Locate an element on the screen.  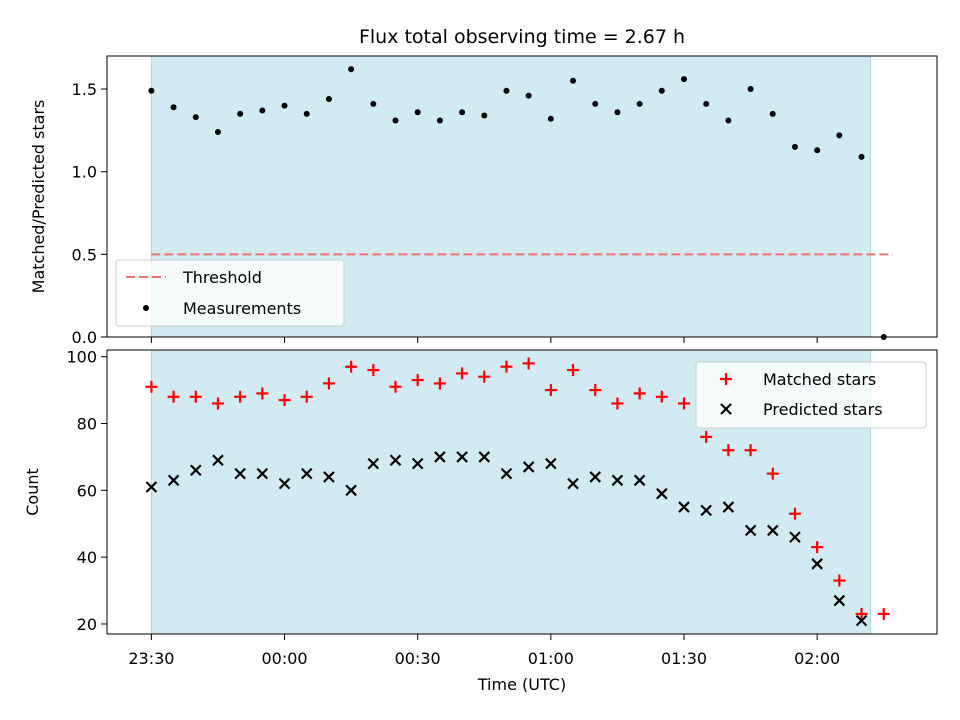
y-tick-label: 0.5 is located at coordinates (84, 254).